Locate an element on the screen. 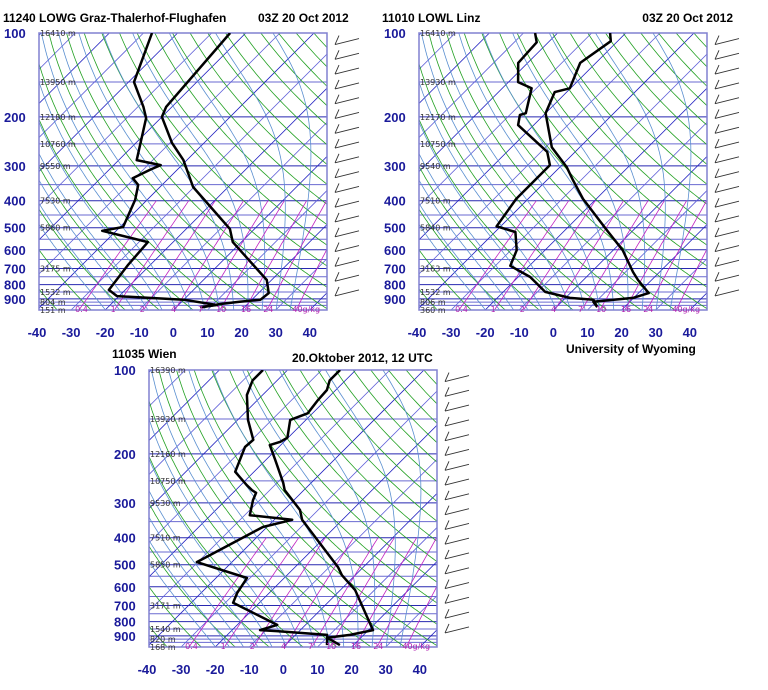 This screenshot has height=690, width=768. panel-date: 03Z 20 Oct 2012 is located at coordinates (687, 18).